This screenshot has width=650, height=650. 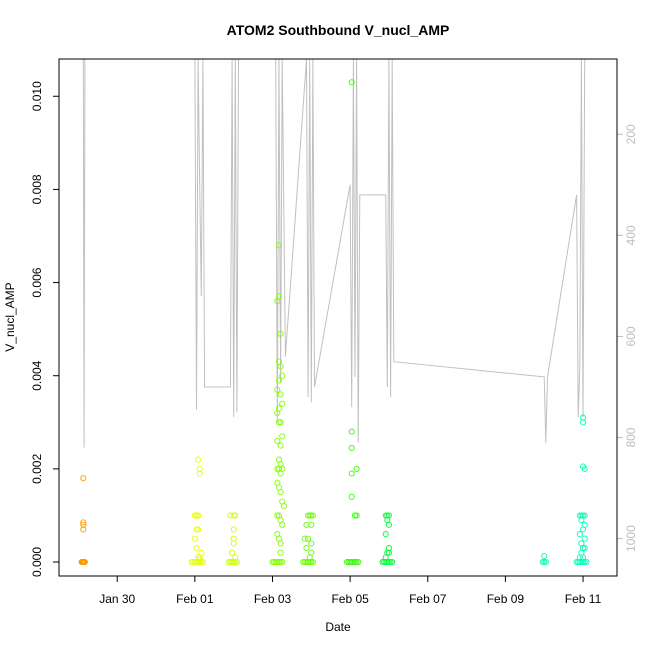 What do you see at coordinates (195, 599) in the screenshot?
I see `x-tick-label: Feb 01` at bounding box center [195, 599].